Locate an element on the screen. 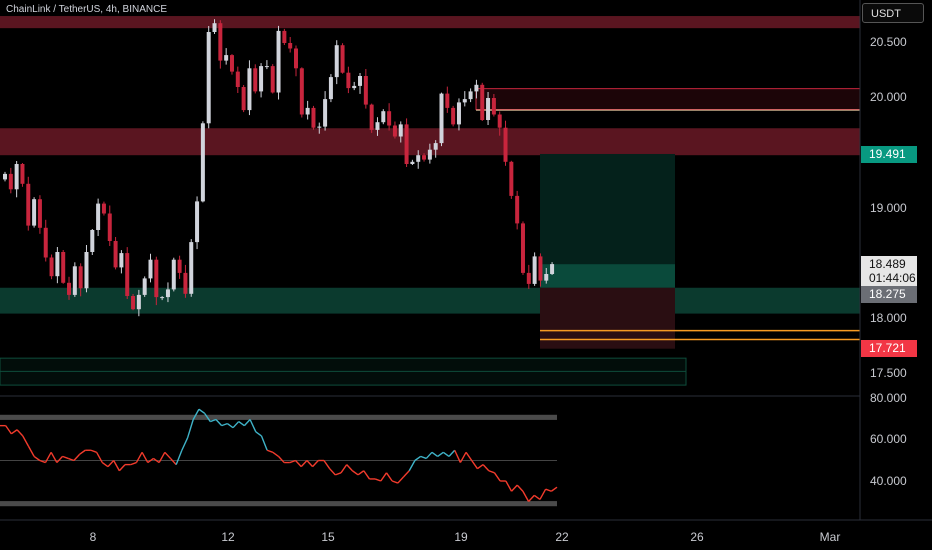  rsi-overbought-band is located at coordinates (278, 417).